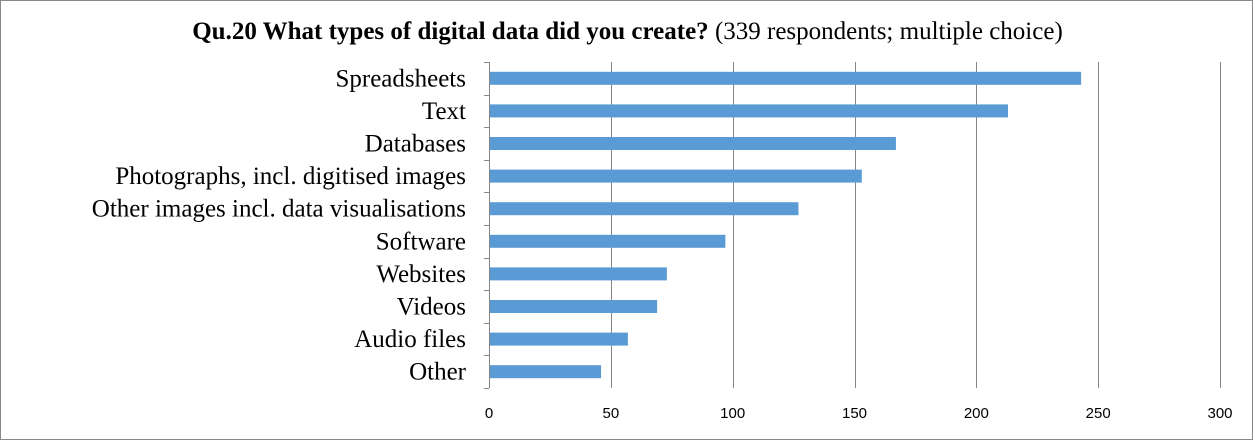  Describe the element at coordinates (732, 413) in the screenshot. I see `x-tick-label: 100` at that location.